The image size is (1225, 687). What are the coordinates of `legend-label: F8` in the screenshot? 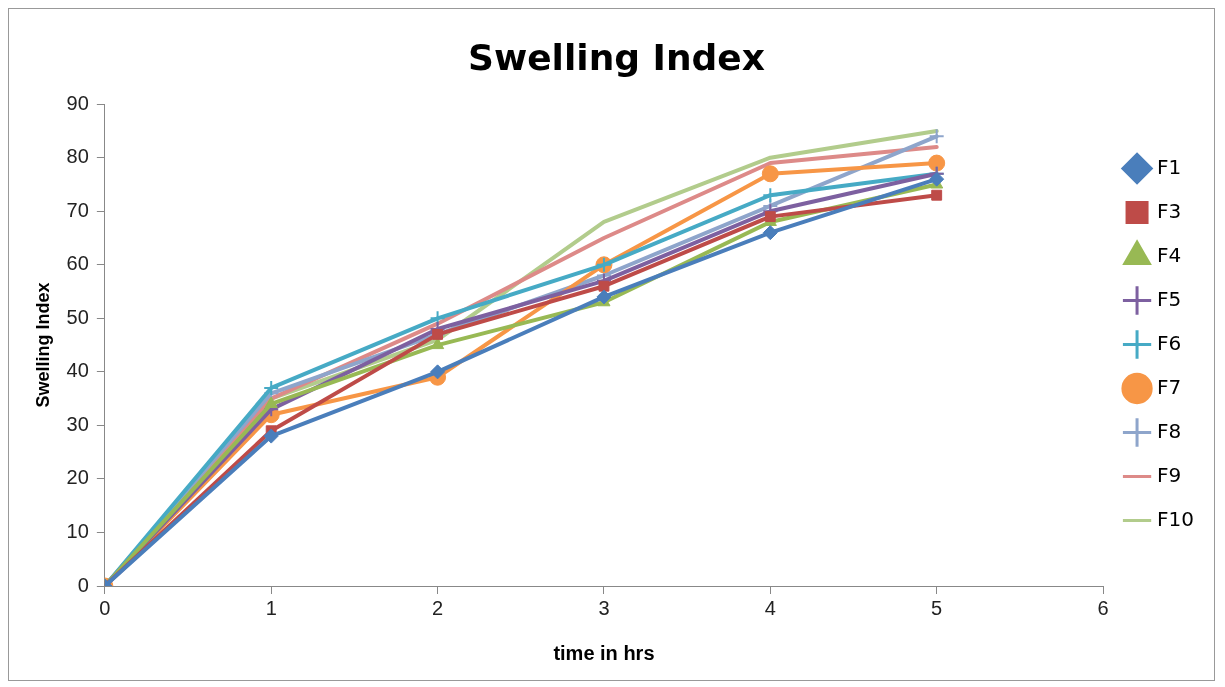 It's located at (1169, 430).